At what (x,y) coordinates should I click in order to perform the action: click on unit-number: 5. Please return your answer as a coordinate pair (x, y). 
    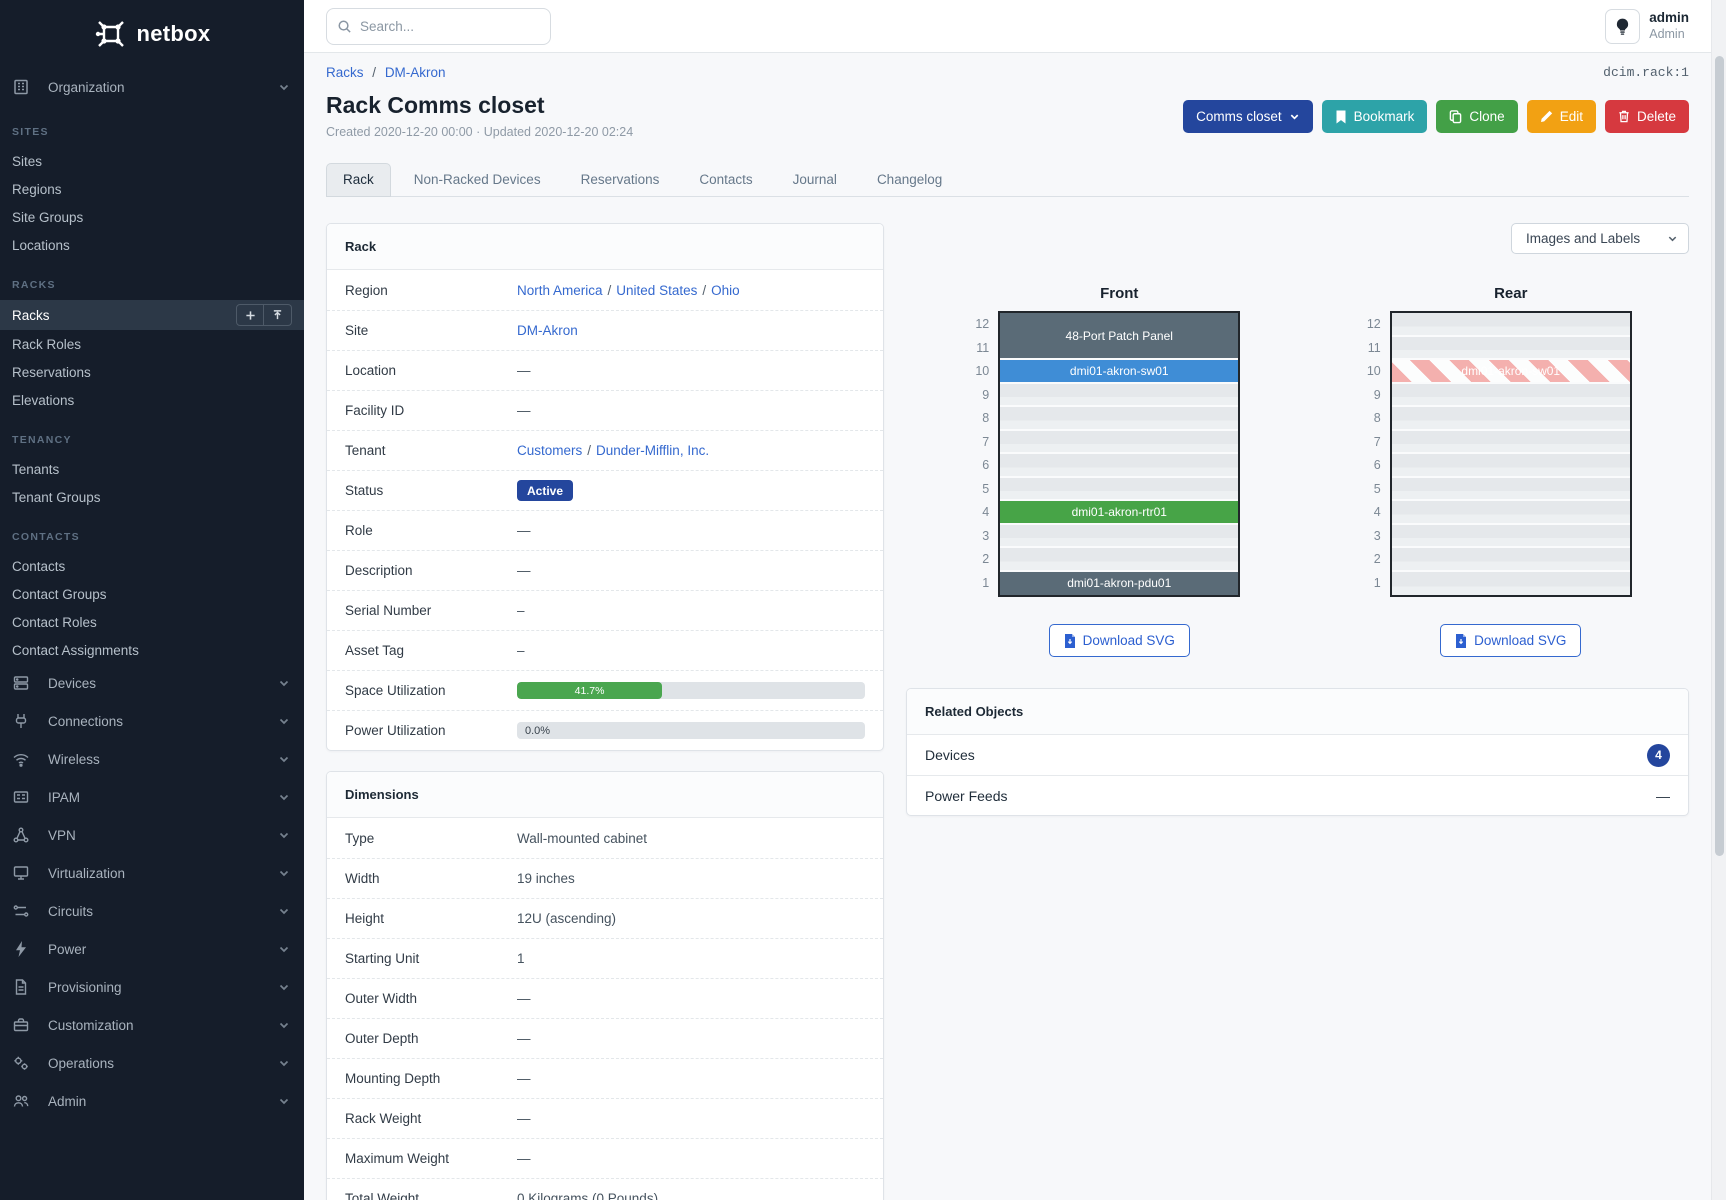
    Looking at the image, I should click on (986, 488).